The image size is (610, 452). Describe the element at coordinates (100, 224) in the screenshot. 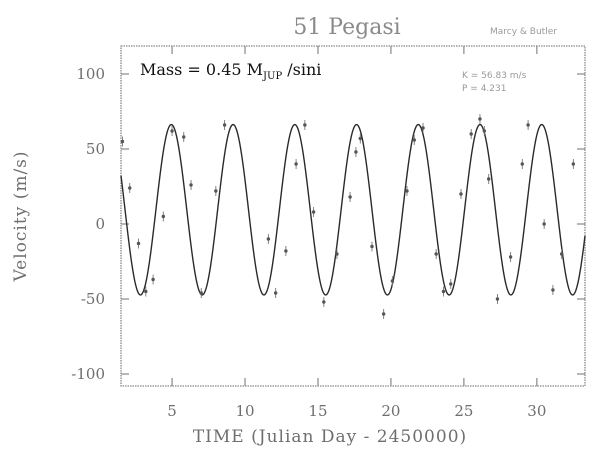

I see `y-tick-label: 0` at that location.